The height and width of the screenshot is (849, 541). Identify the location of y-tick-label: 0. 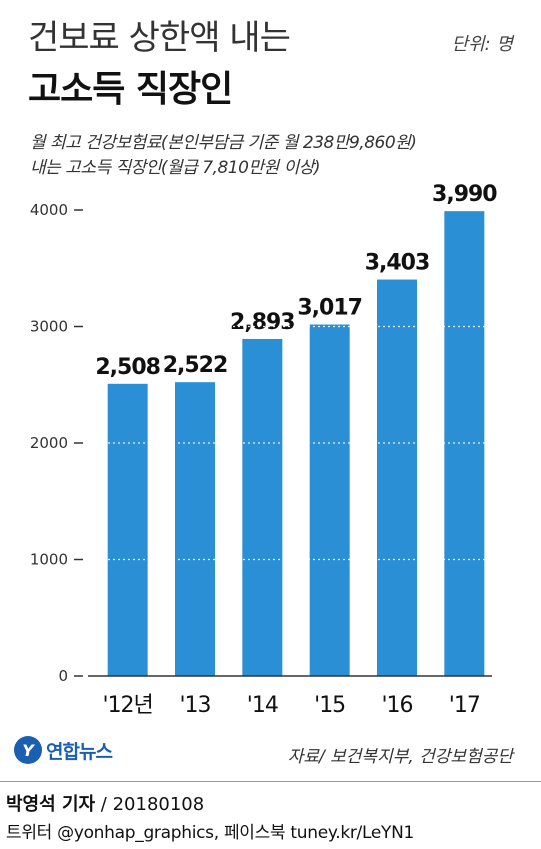
(63, 676).